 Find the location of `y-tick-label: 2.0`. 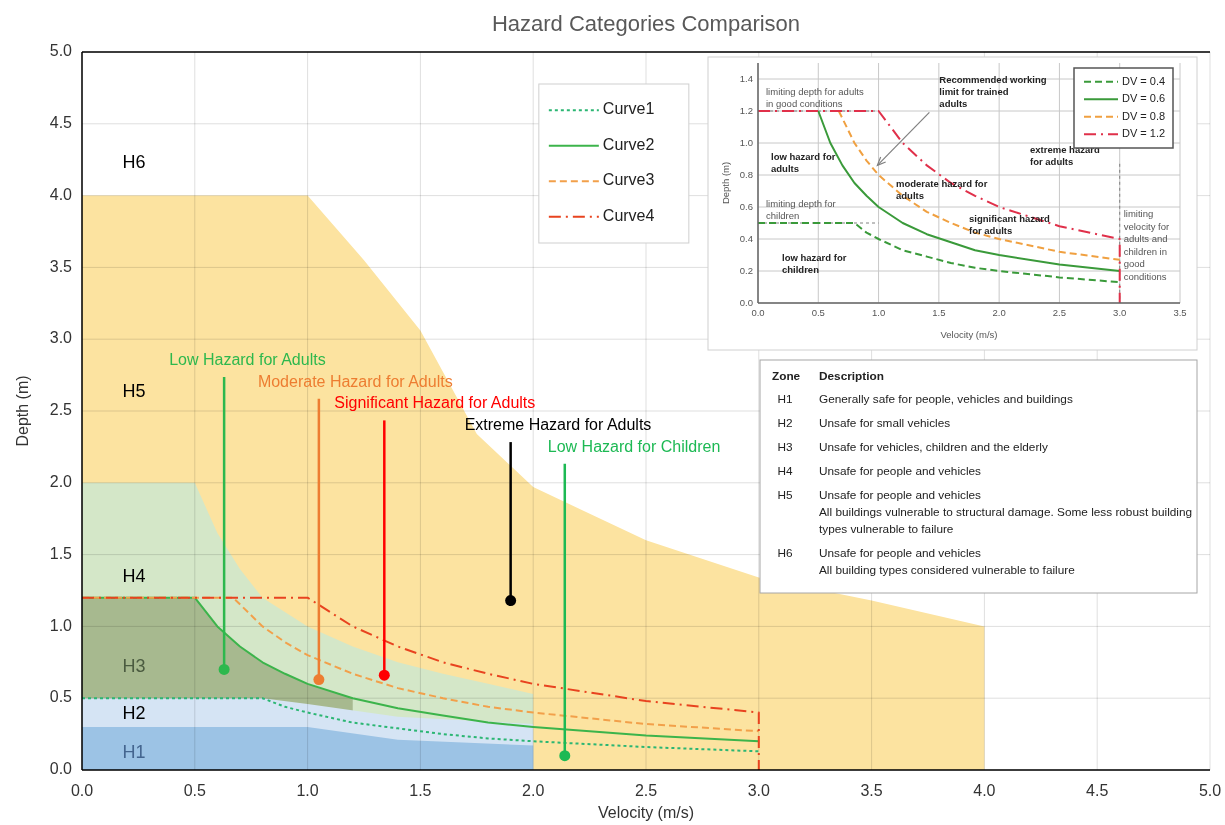

y-tick-label: 2.0 is located at coordinates (61, 482).